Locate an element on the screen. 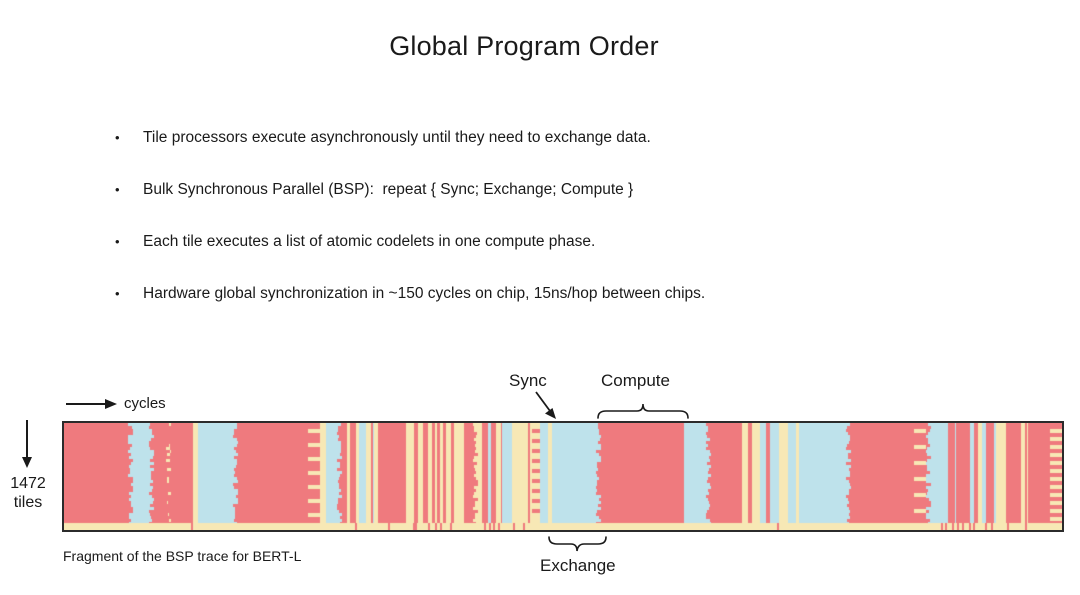 The image size is (1080, 595). slide-title: Global Program Order is located at coordinates (524, 46).